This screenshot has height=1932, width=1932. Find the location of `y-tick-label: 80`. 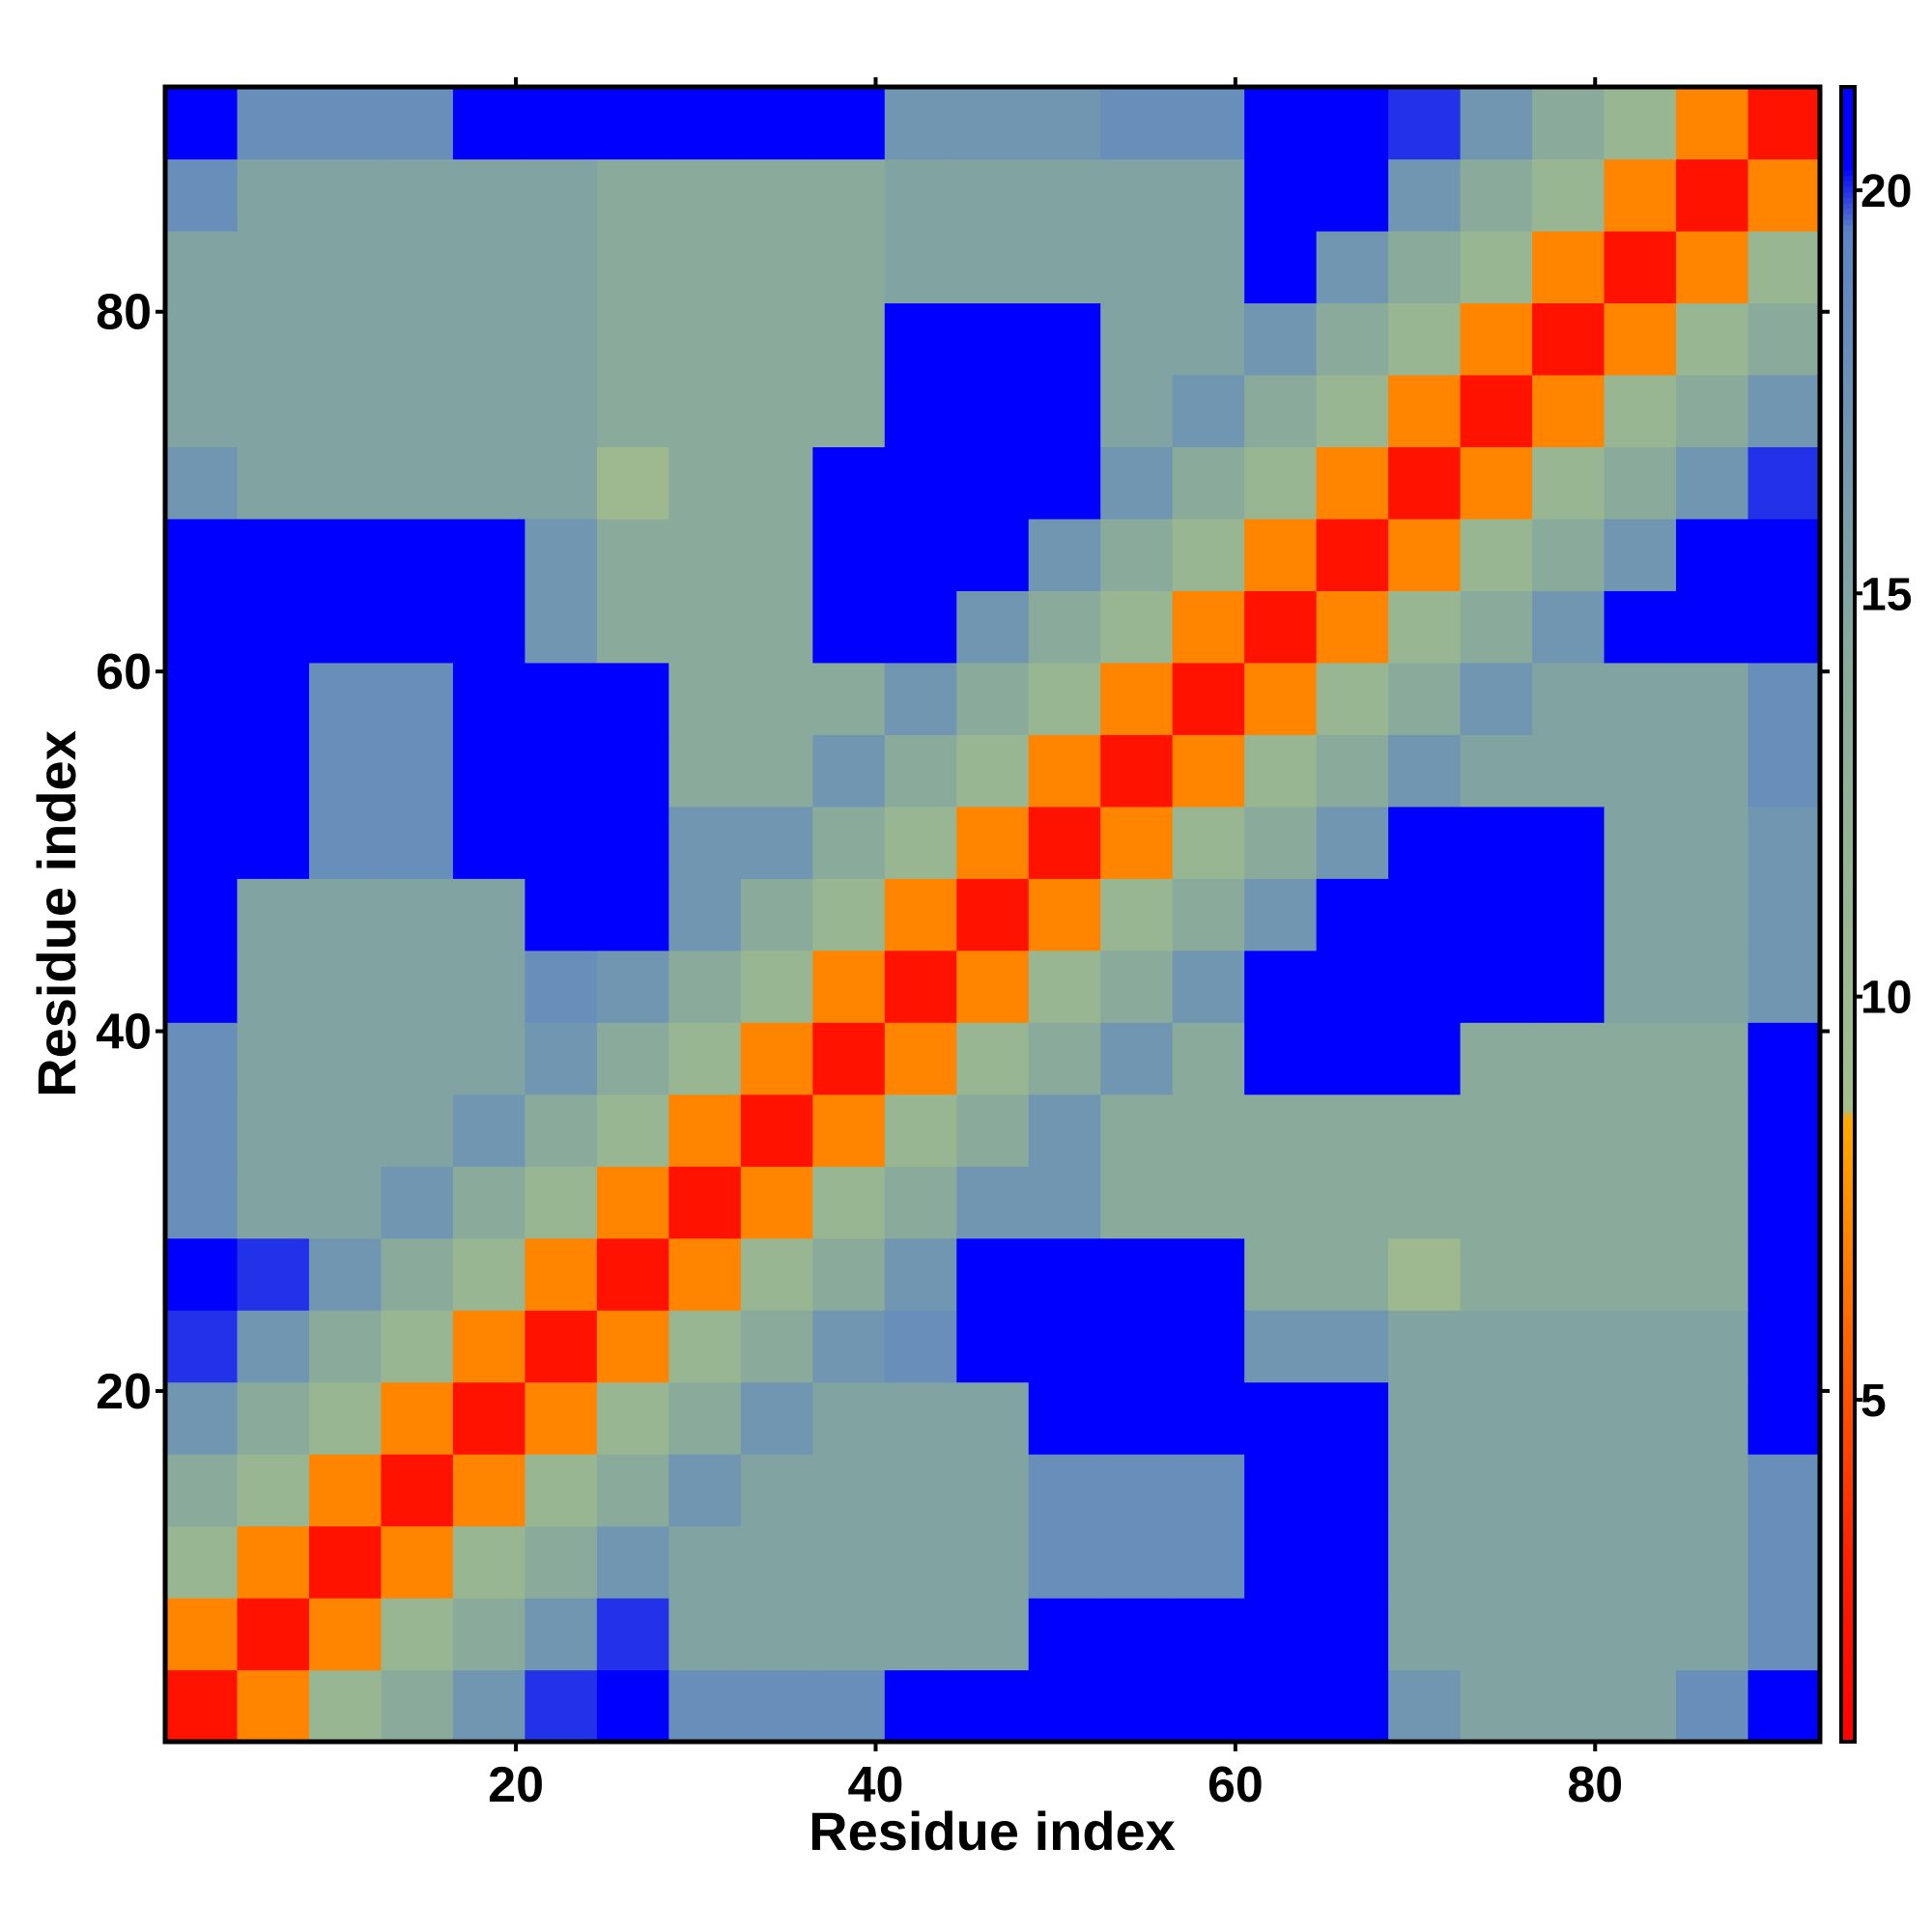

y-tick-label: 80 is located at coordinates (124, 313).